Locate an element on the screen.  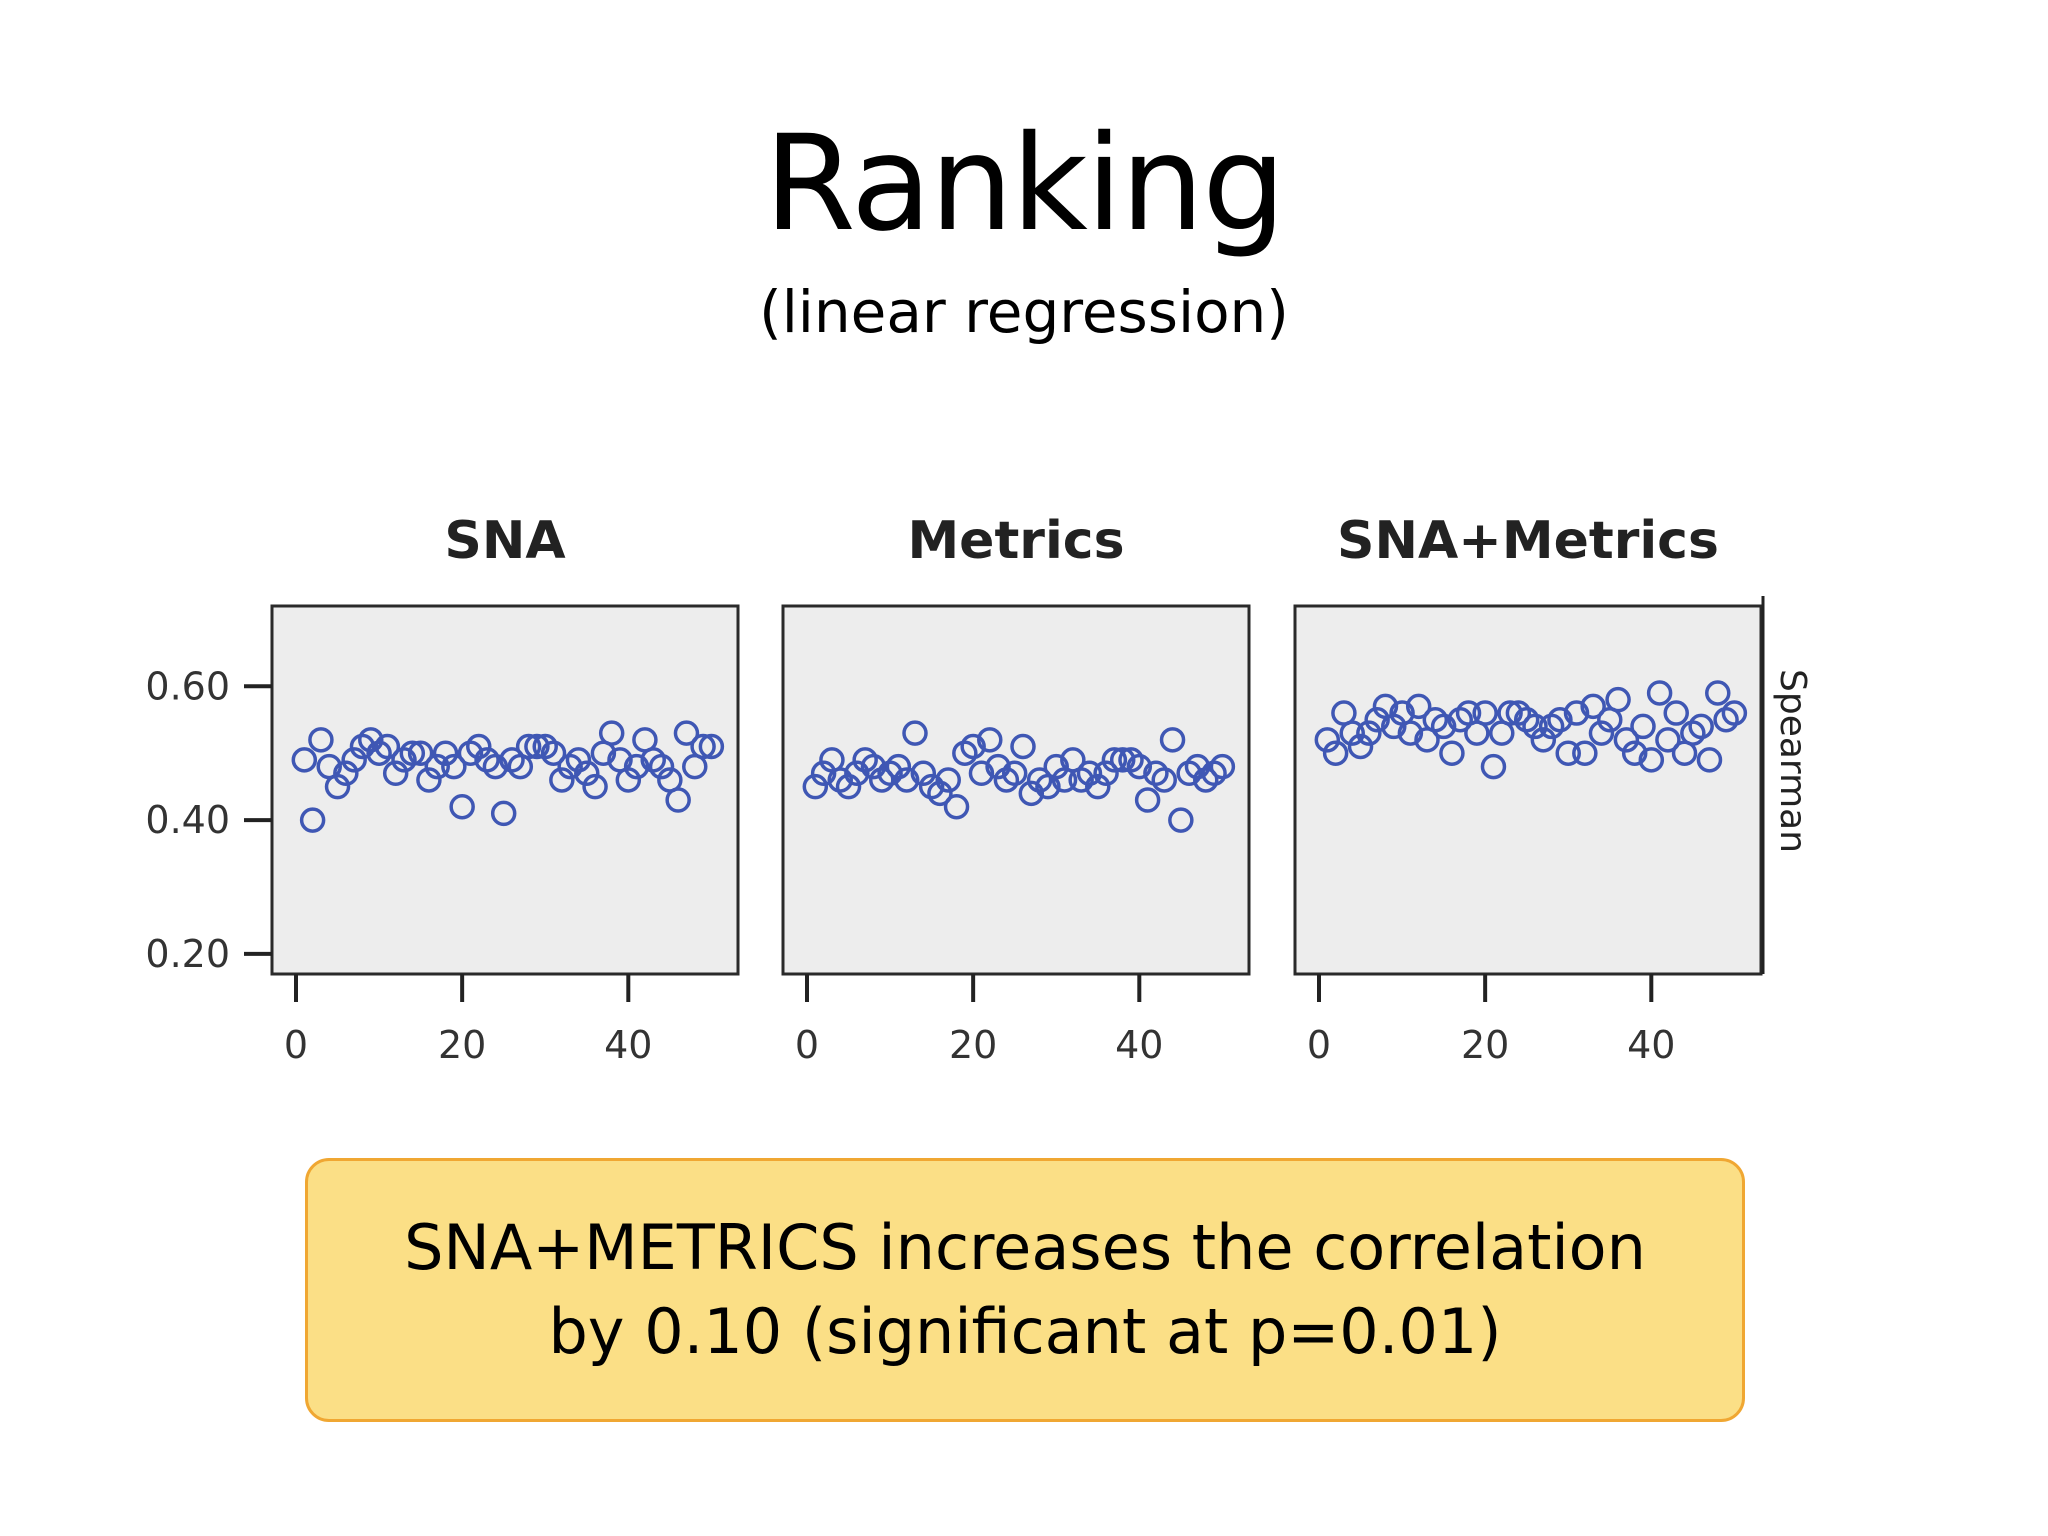
y-axis-label: Spearman is located at coordinates (1792, 761).